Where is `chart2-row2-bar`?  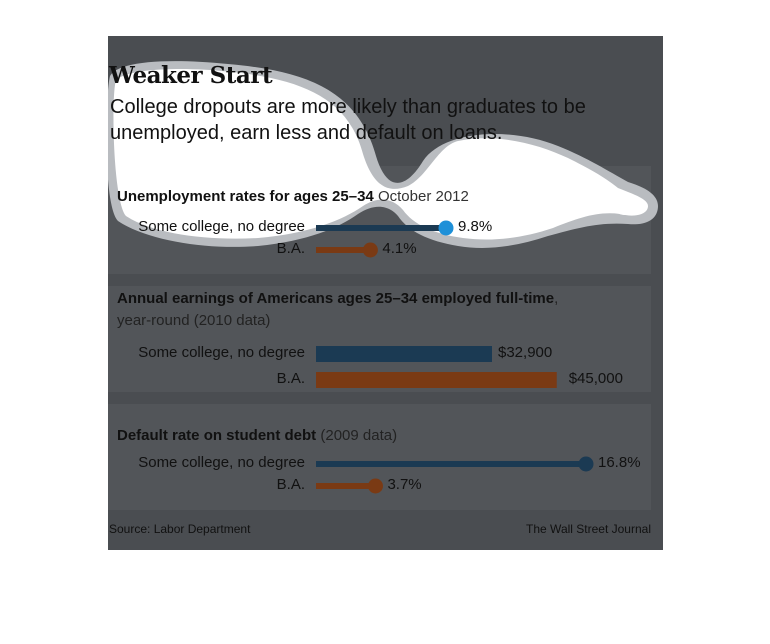 chart2-row2-bar is located at coordinates (436, 380).